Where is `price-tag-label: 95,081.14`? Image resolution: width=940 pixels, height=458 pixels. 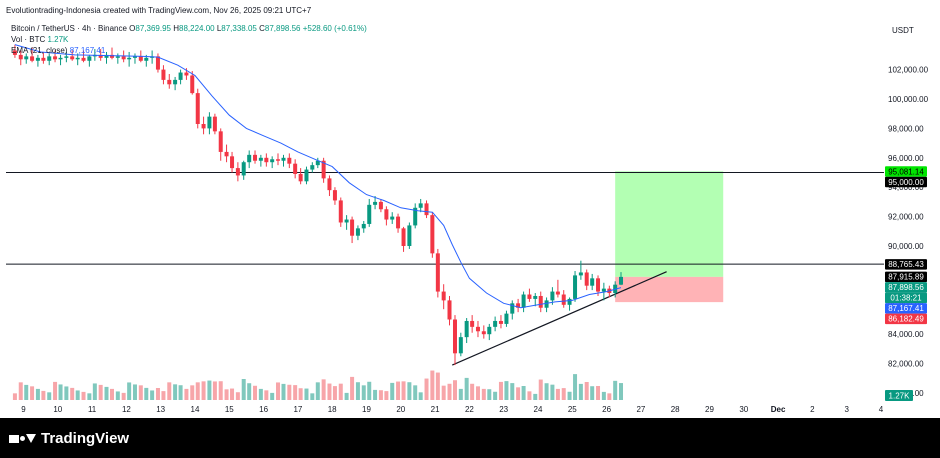 price-tag-label: 95,081.14 is located at coordinates (906, 171).